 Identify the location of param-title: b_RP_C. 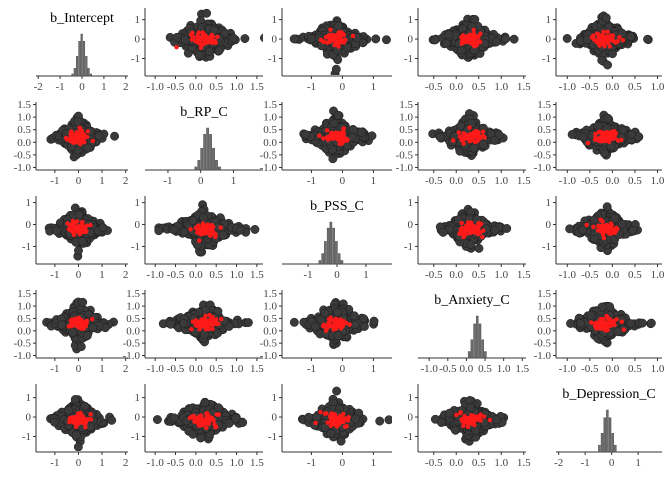
(203, 112).